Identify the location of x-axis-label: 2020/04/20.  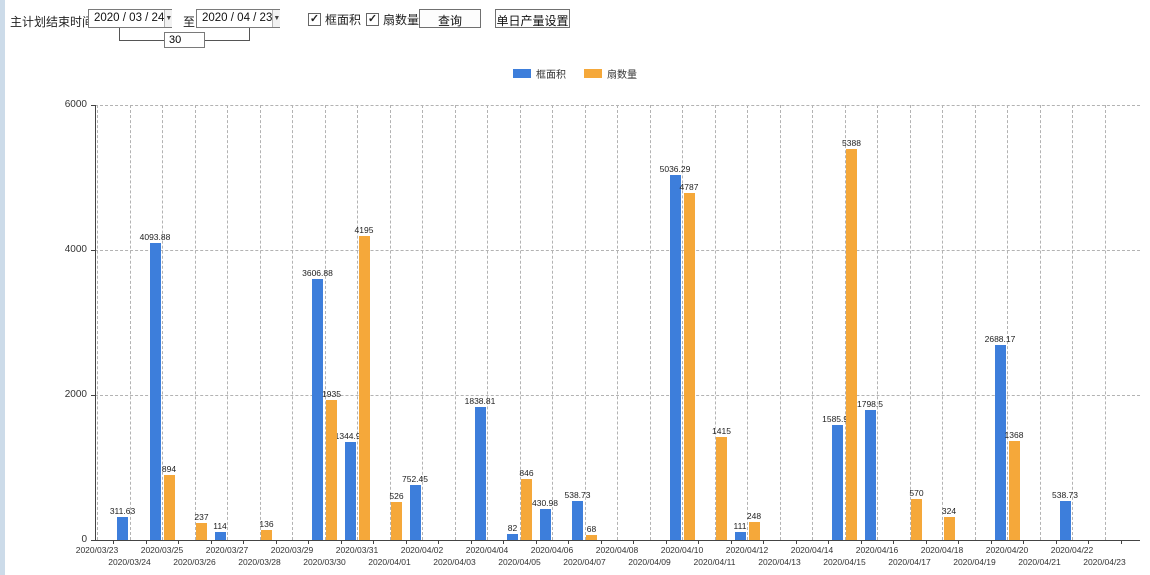
(1007, 550).